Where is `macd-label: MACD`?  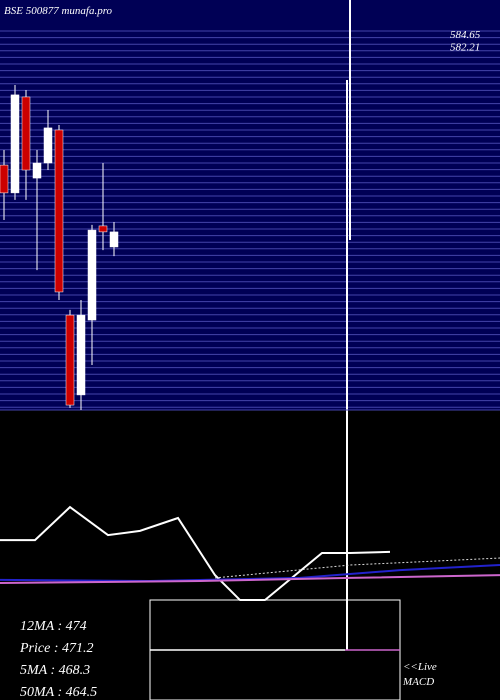 macd-label: MACD is located at coordinates (418, 682).